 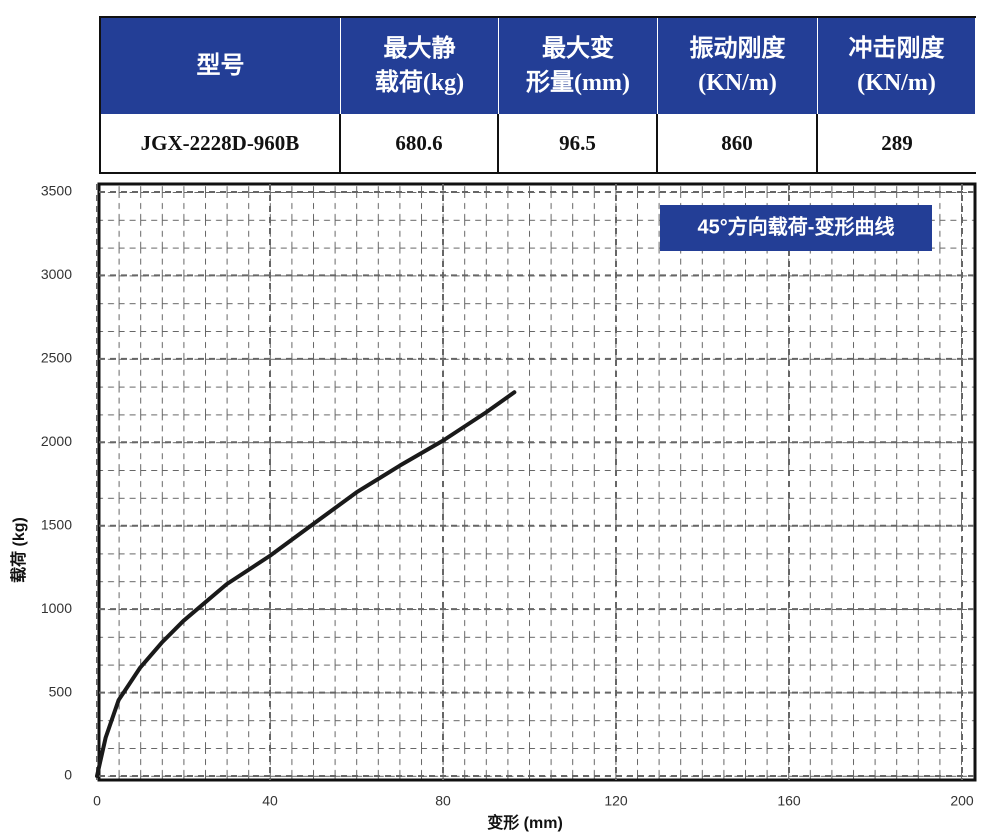 What do you see at coordinates (897, 66) in the screenshot?
I see `header-cell: 冲击刚度 (KN/m)` at bounding box center [897, 66].